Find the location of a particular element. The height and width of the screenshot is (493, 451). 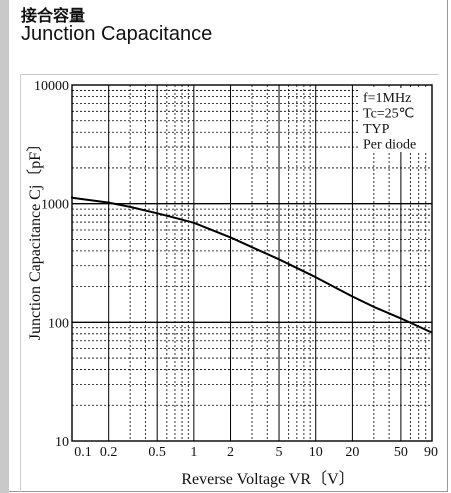

y-tick-label: 10 is located at coordinates (62, 442).